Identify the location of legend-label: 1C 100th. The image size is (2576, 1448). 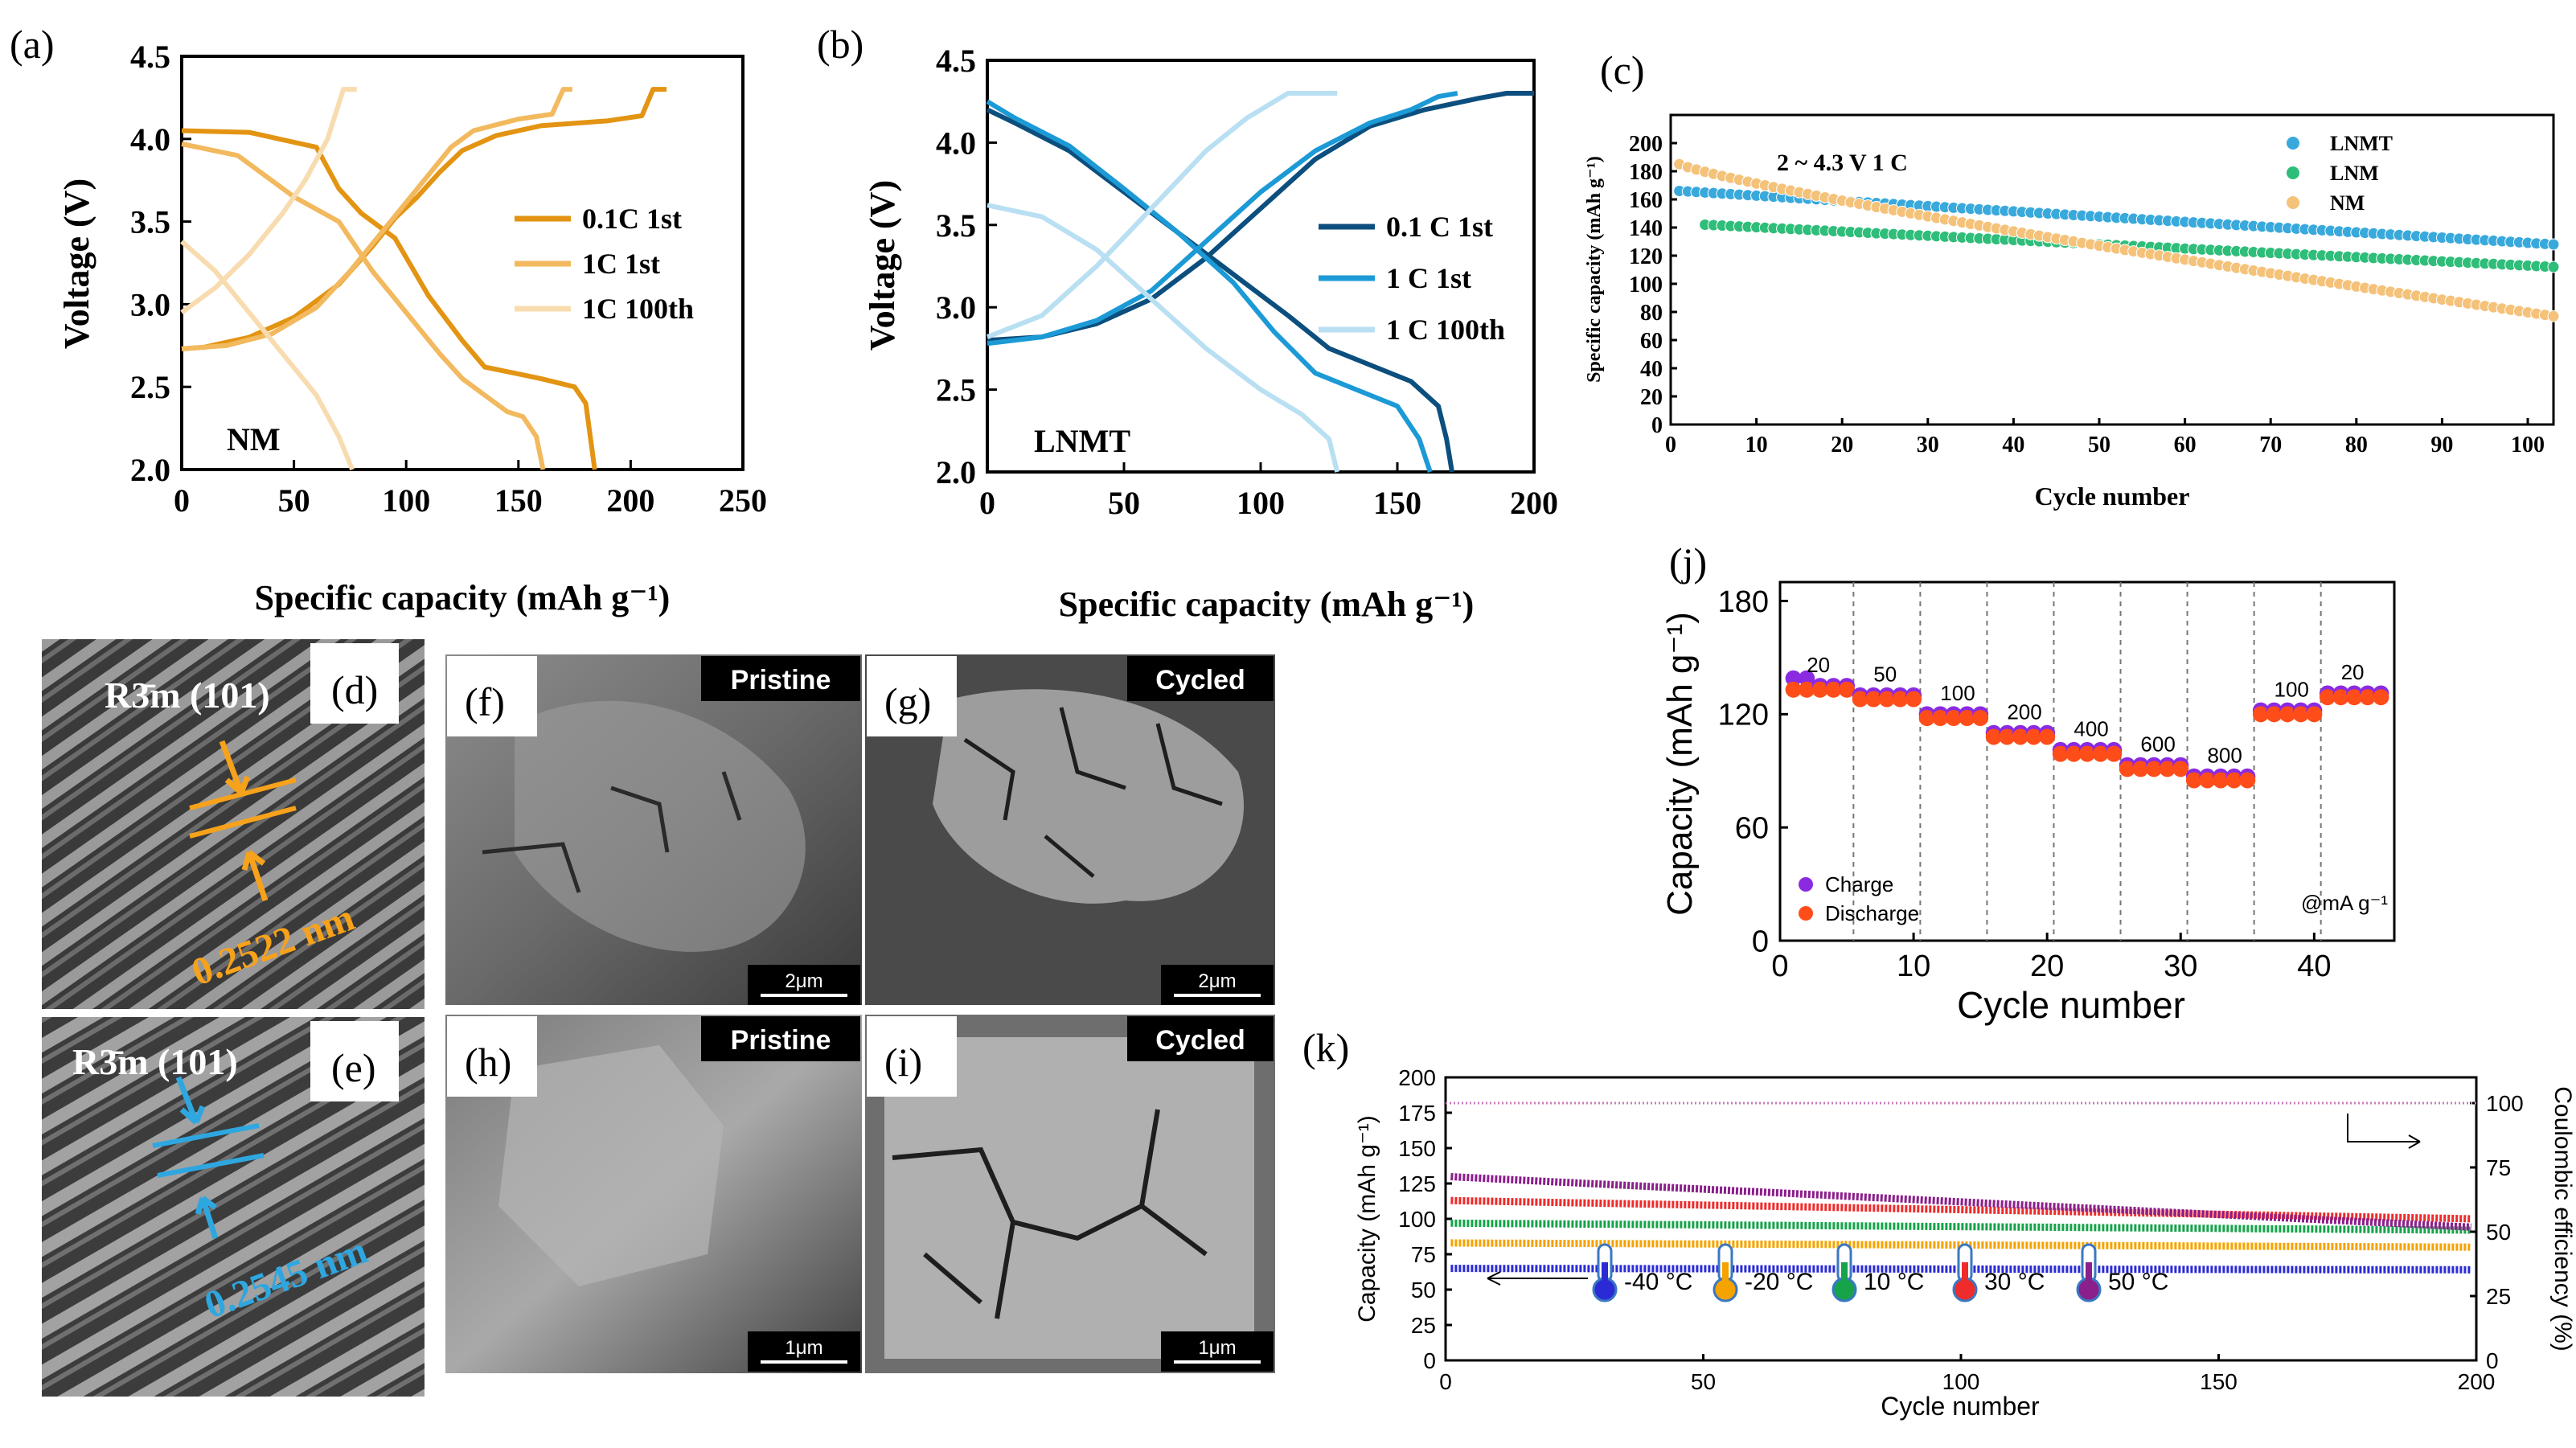
(638, 309).